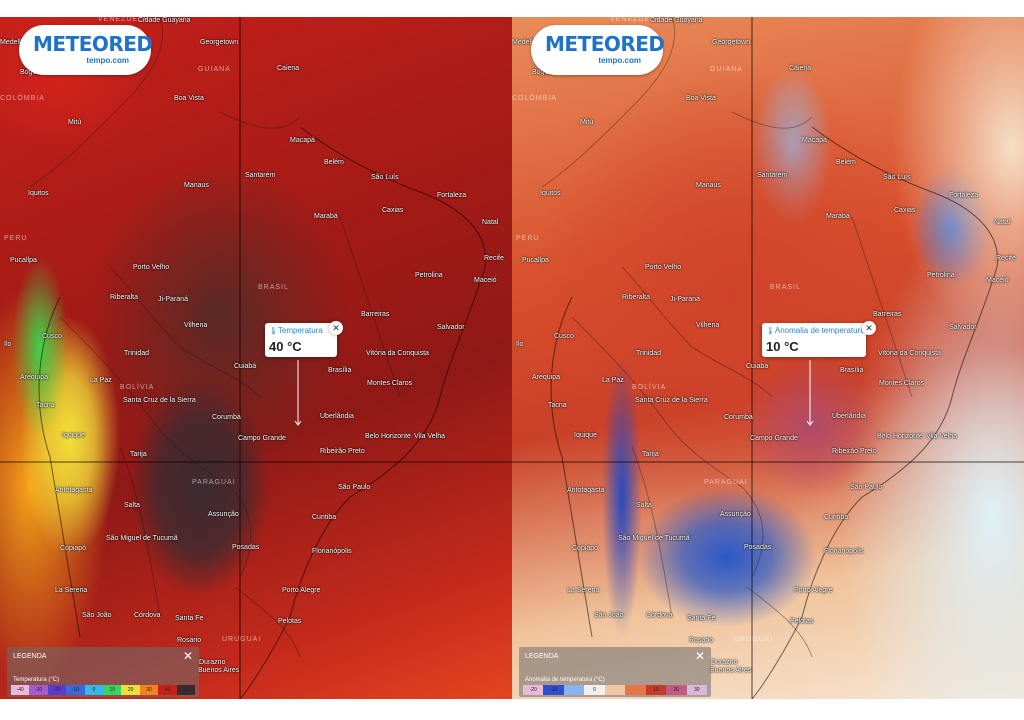 The width and height of the screenshot is (1024, 720). Describe the element at coordinates (654, 538) in the screenshot. I see `city-label: São Miguel de Tucumã` at that location.